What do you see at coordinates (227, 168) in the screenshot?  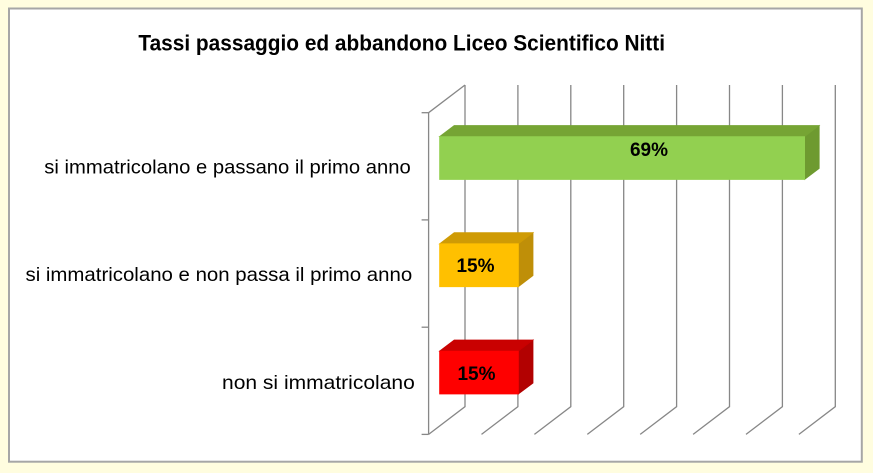 I see `svg-text:si immatricolano e passano il: si immatricolano e passano il primo anno` at bounding box center [227, 168].